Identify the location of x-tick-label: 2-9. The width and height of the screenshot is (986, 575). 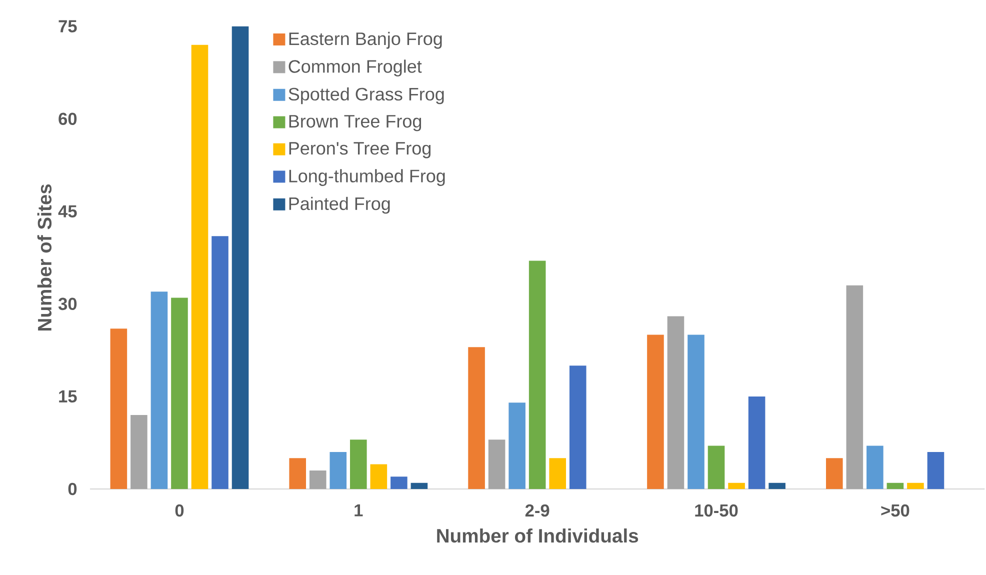
(537, 510).